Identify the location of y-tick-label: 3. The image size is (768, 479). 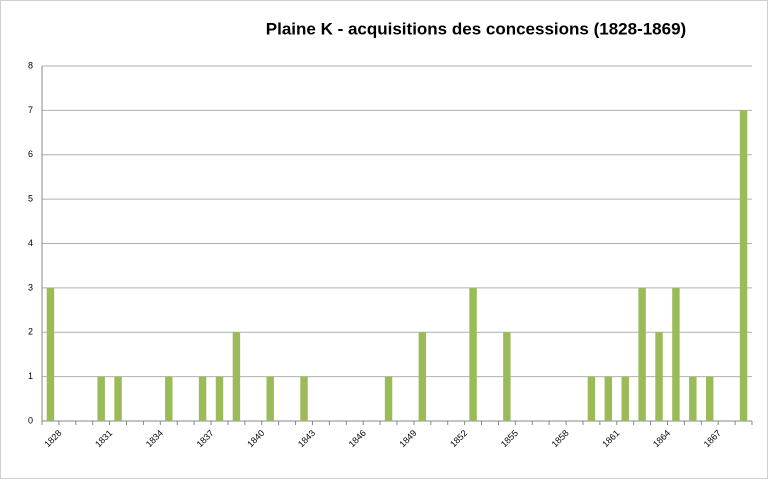
(30, 287).